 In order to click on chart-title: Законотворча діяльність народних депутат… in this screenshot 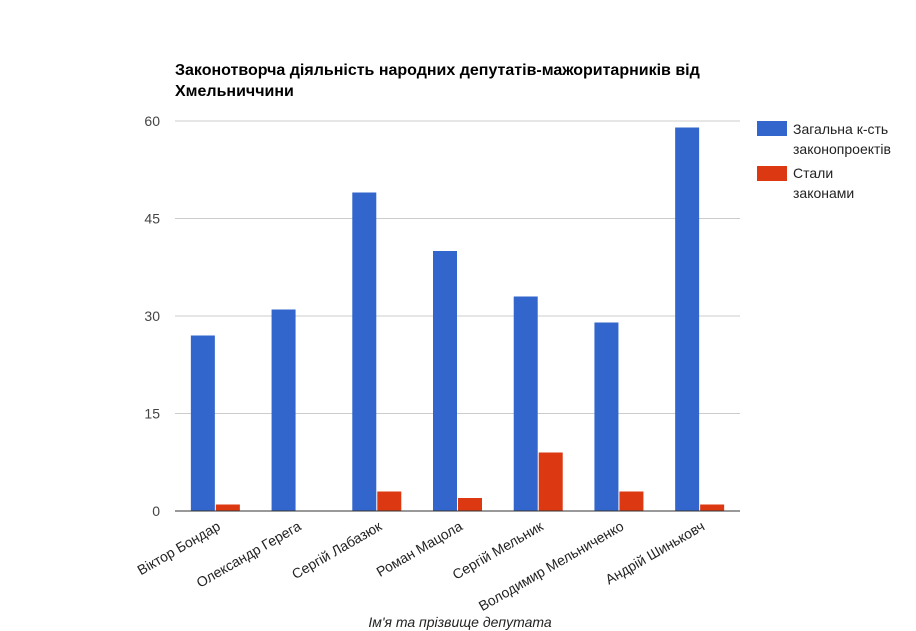, I will do `click(437, 81)`.